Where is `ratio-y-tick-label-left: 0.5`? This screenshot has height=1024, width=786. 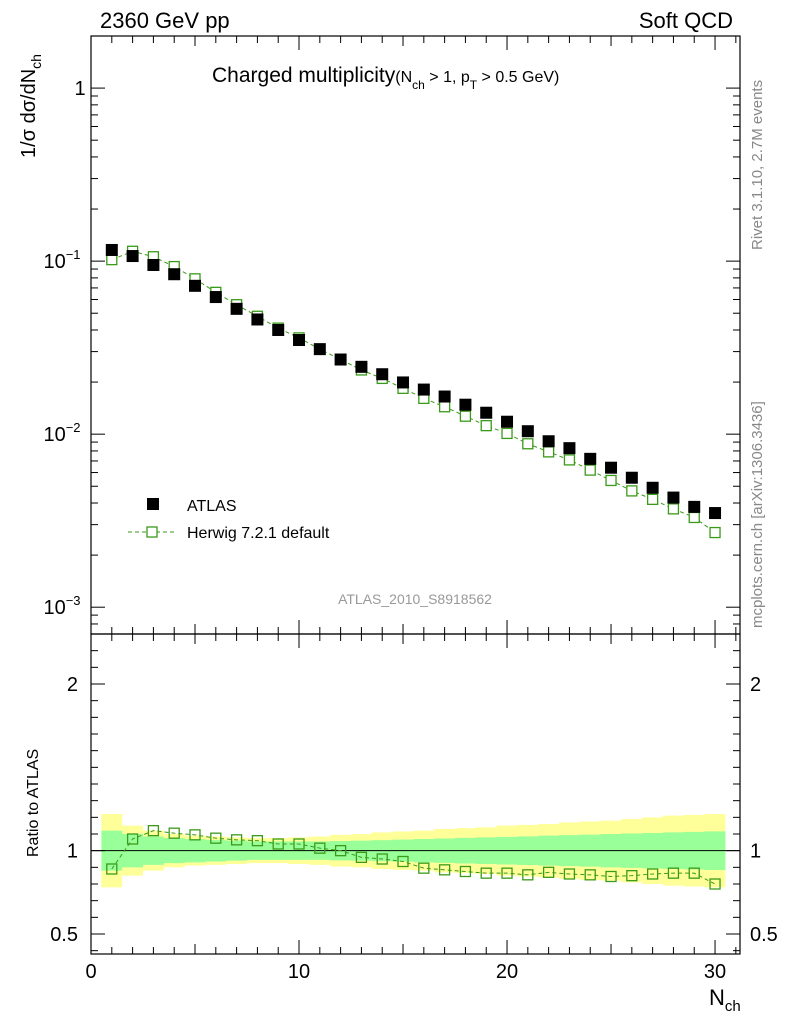
ratio-y-tick-label-left: 0.5 is located at coordinates (64, 935).